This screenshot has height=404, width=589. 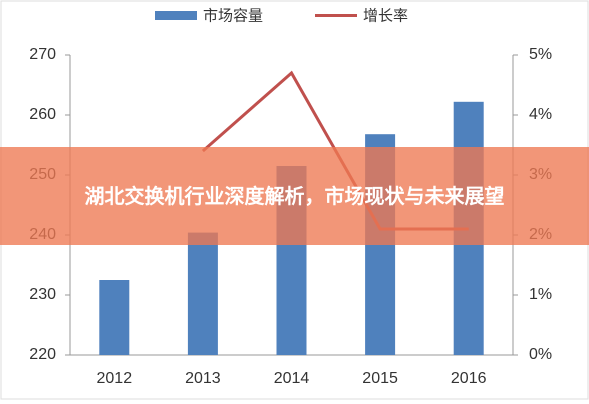 What do you see at coordinates (540, 294) in the screenshot?
I see `y2-tick-label: 1%` at bounding box center [540, 294].